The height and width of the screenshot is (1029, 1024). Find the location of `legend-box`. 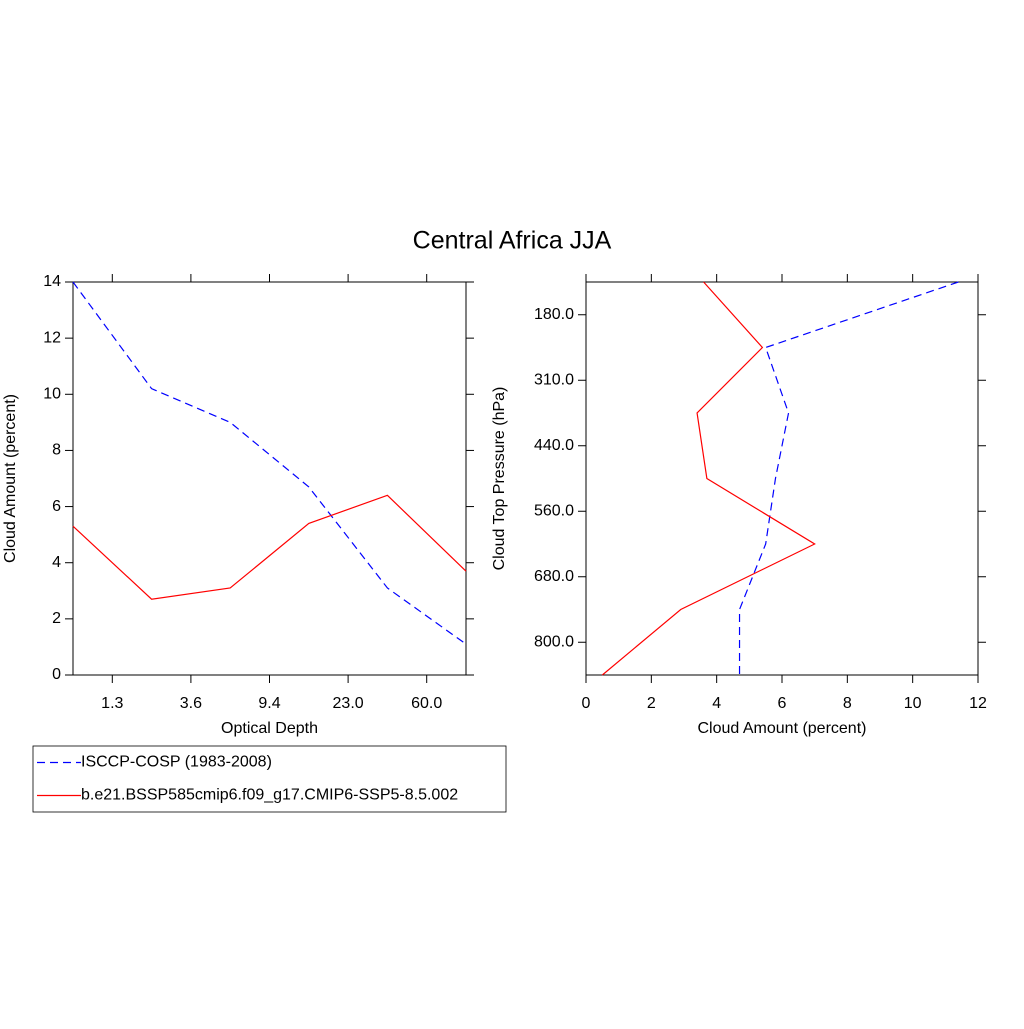

legend-box is located at coordinates (269, 779).